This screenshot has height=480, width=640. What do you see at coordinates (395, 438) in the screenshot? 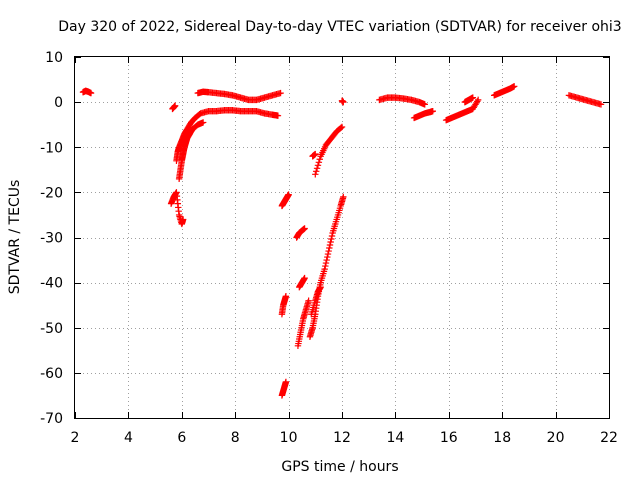
I see `x-tick-label: 14` at bounding box center [395, 438].